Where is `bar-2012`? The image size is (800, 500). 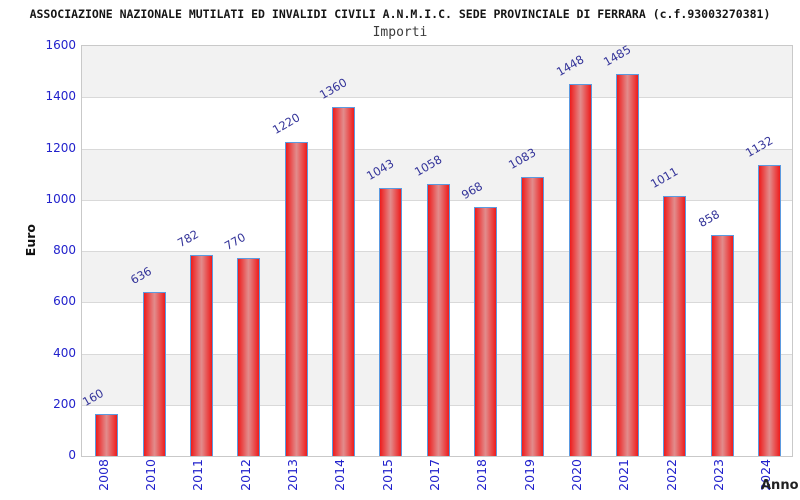
bar-2012 is located at coordinates (249, 356).